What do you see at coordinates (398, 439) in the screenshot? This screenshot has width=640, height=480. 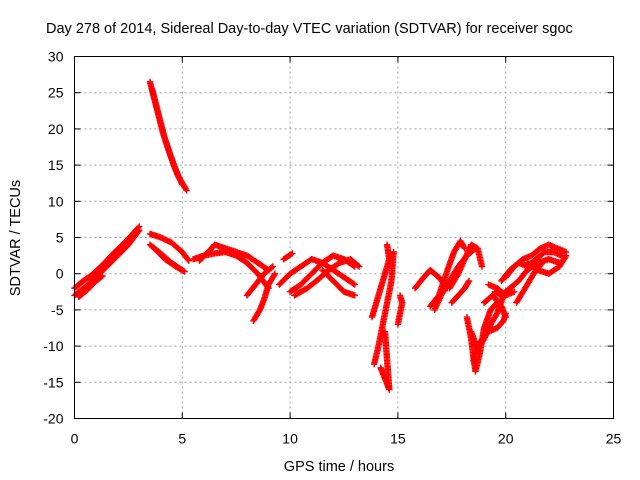 I see `x-tick-label: 15` at bounding box center [398, 439].